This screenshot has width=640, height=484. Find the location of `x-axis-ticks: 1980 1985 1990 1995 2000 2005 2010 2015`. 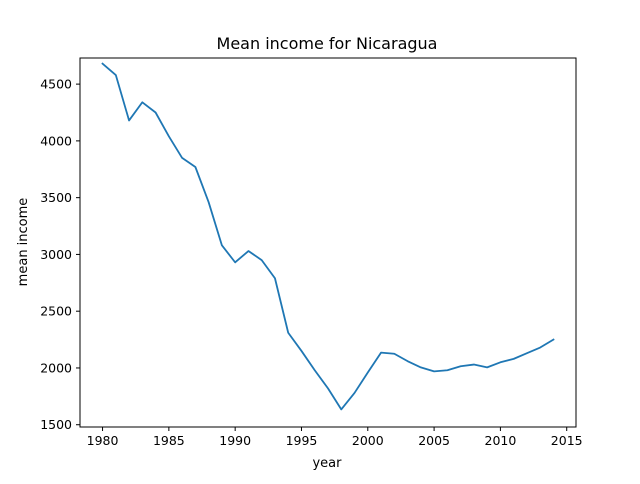

x-axis-ticks: 1980 1985 1990 1995 2000 2005 2010 2015 is located at coordinates (335, 437).